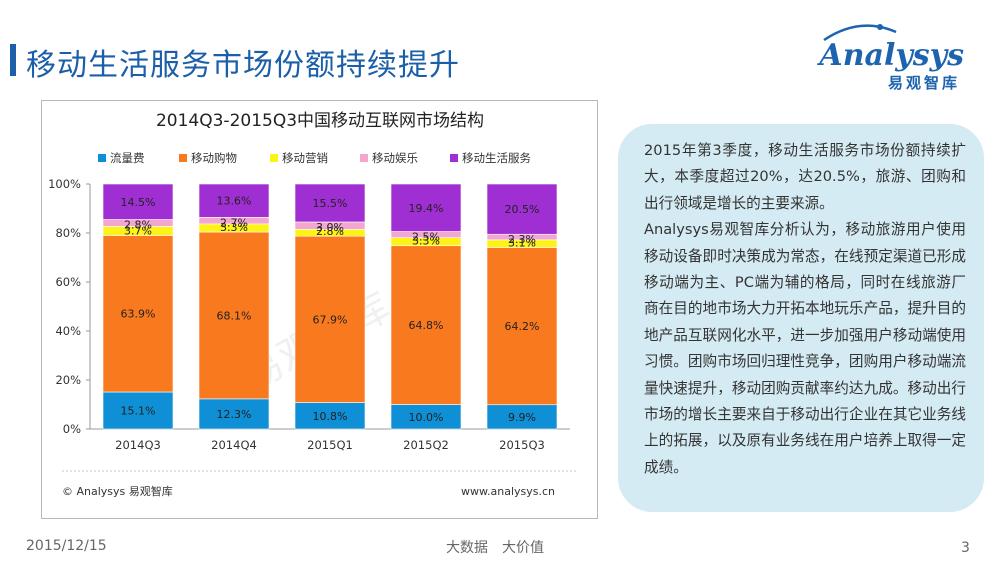 This screenshot has height=562, width=1000. I want to click on data-label: 68.1%, so click(234, 315).